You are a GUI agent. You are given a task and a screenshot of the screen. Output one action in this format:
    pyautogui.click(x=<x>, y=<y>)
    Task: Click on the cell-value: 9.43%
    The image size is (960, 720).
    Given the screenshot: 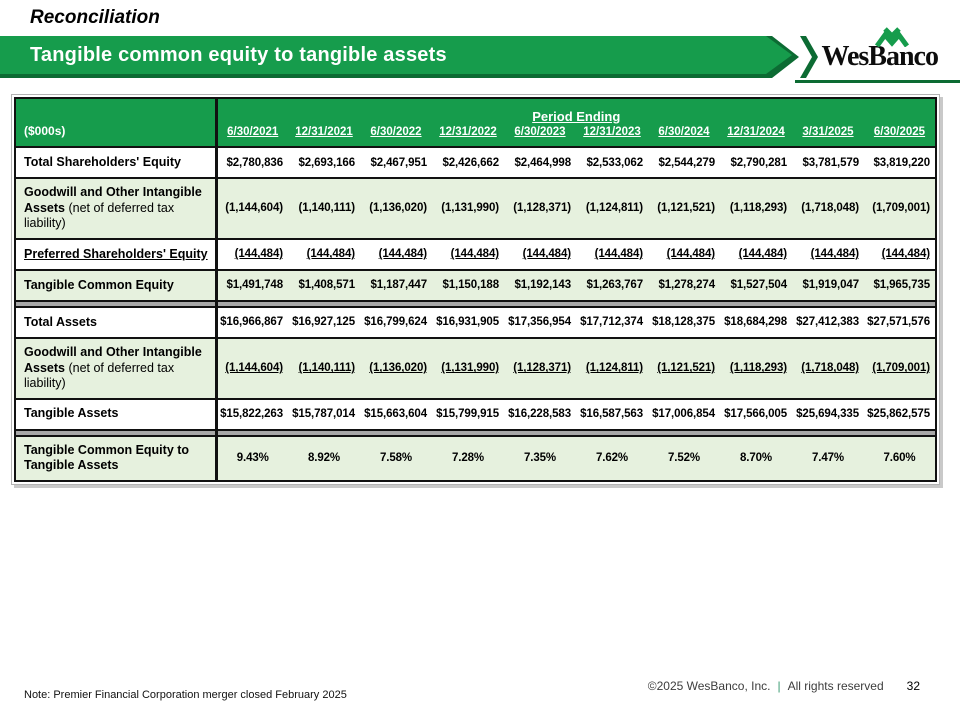 What is the action you would take?
    pyautogui.click(x=252, y=457)
    